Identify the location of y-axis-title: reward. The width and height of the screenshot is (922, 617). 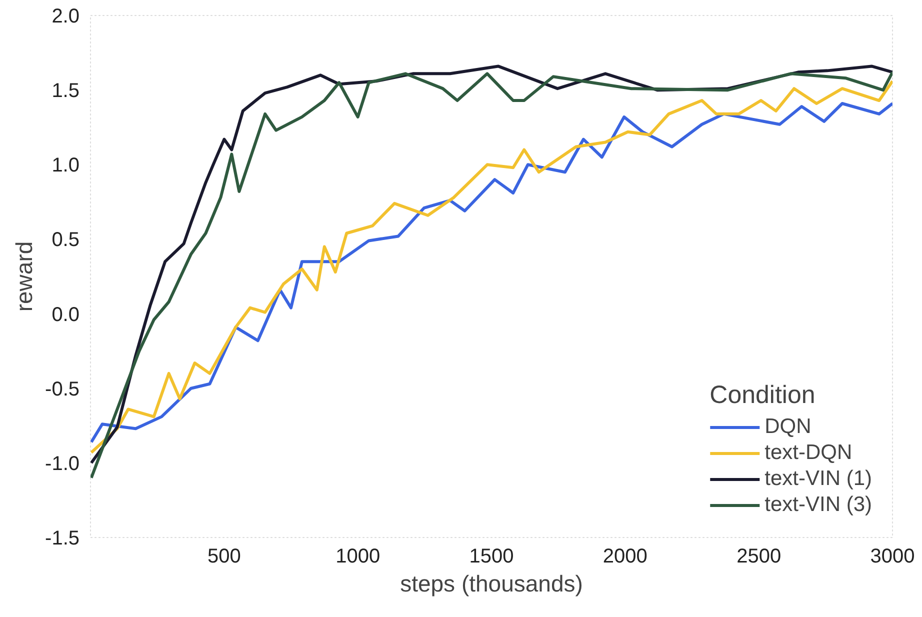
(24, 276).